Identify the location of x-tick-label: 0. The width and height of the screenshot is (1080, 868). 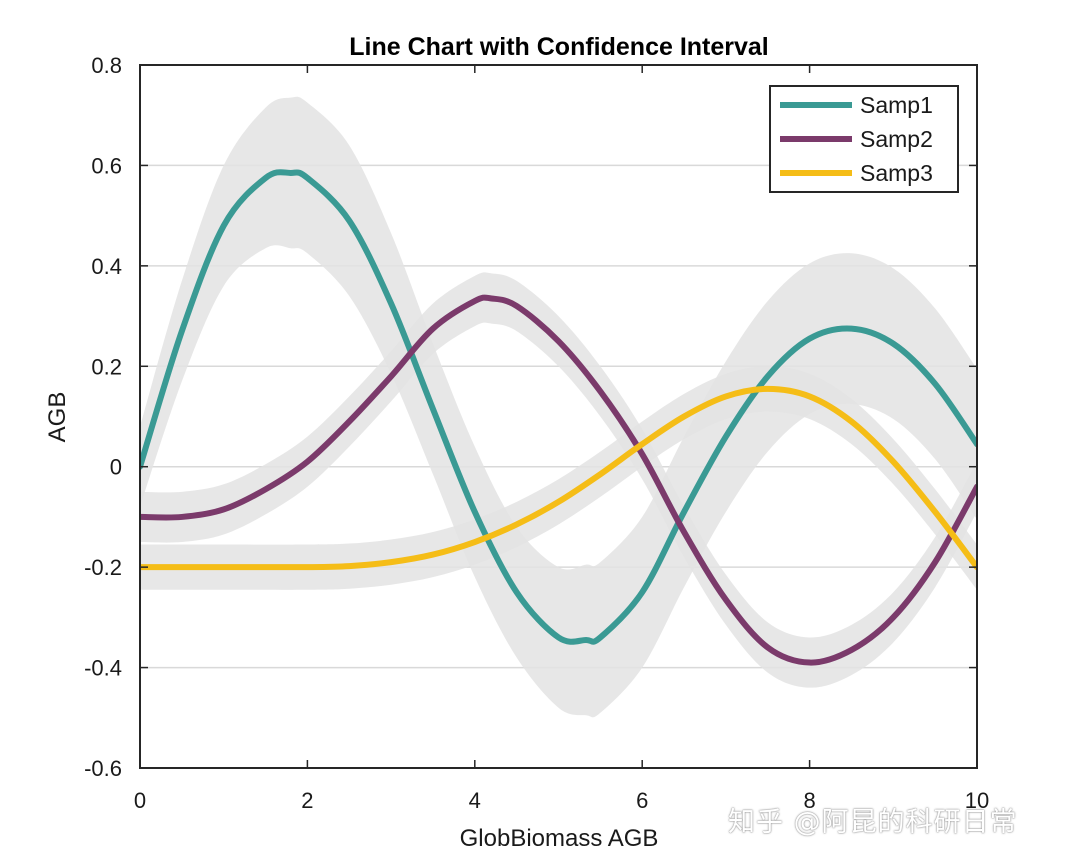
(140, 800).